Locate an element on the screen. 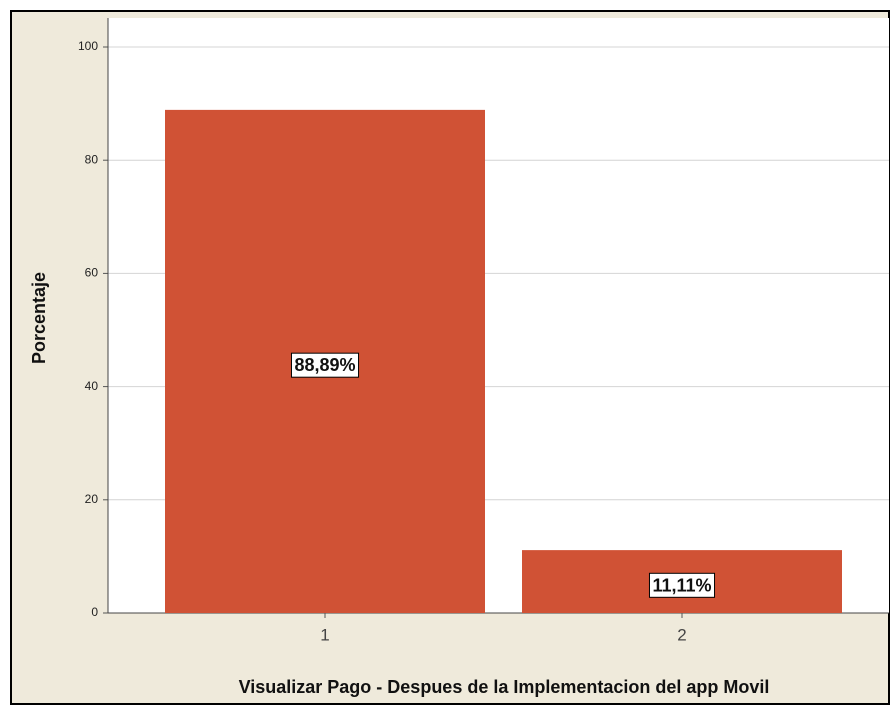 Image resolution: width=890 pixels, height=705 pixels. y-tick-label: 100 is located at coordinates (88, 46).